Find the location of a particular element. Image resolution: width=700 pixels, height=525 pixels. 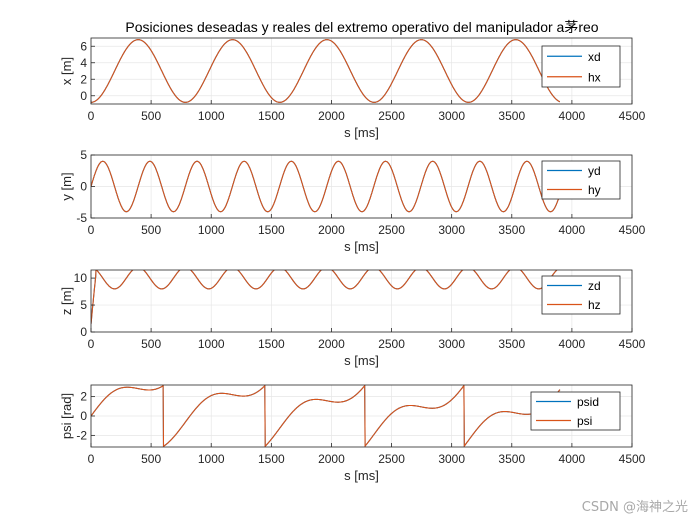

watermark: CSDN @海神之光 is located at coordinates (634, 507).